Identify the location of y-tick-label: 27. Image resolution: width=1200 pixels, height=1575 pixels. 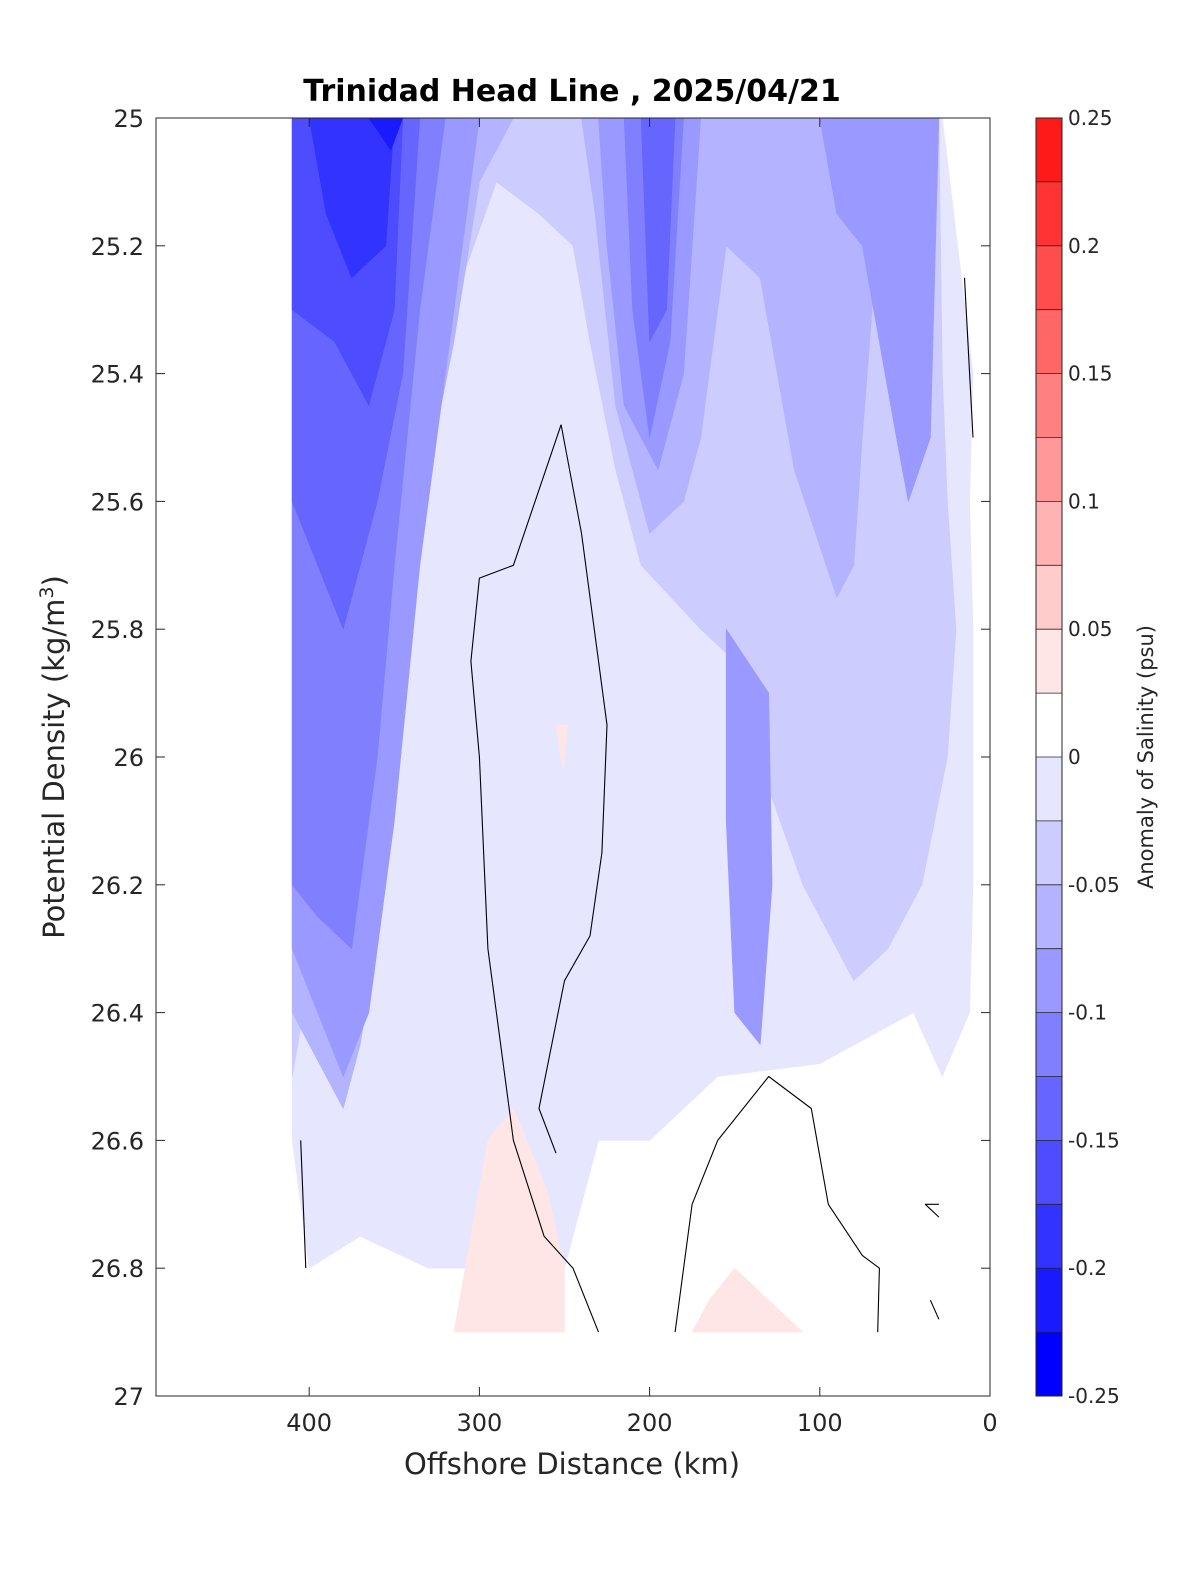
(128, 1397).